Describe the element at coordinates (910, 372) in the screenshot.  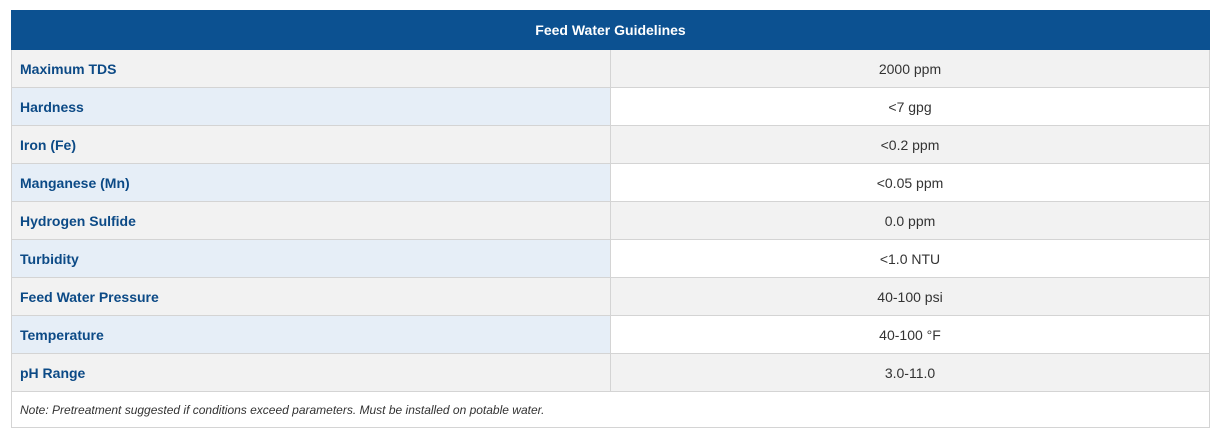
I see `parameter-value: 3.0-11.0` at that location.